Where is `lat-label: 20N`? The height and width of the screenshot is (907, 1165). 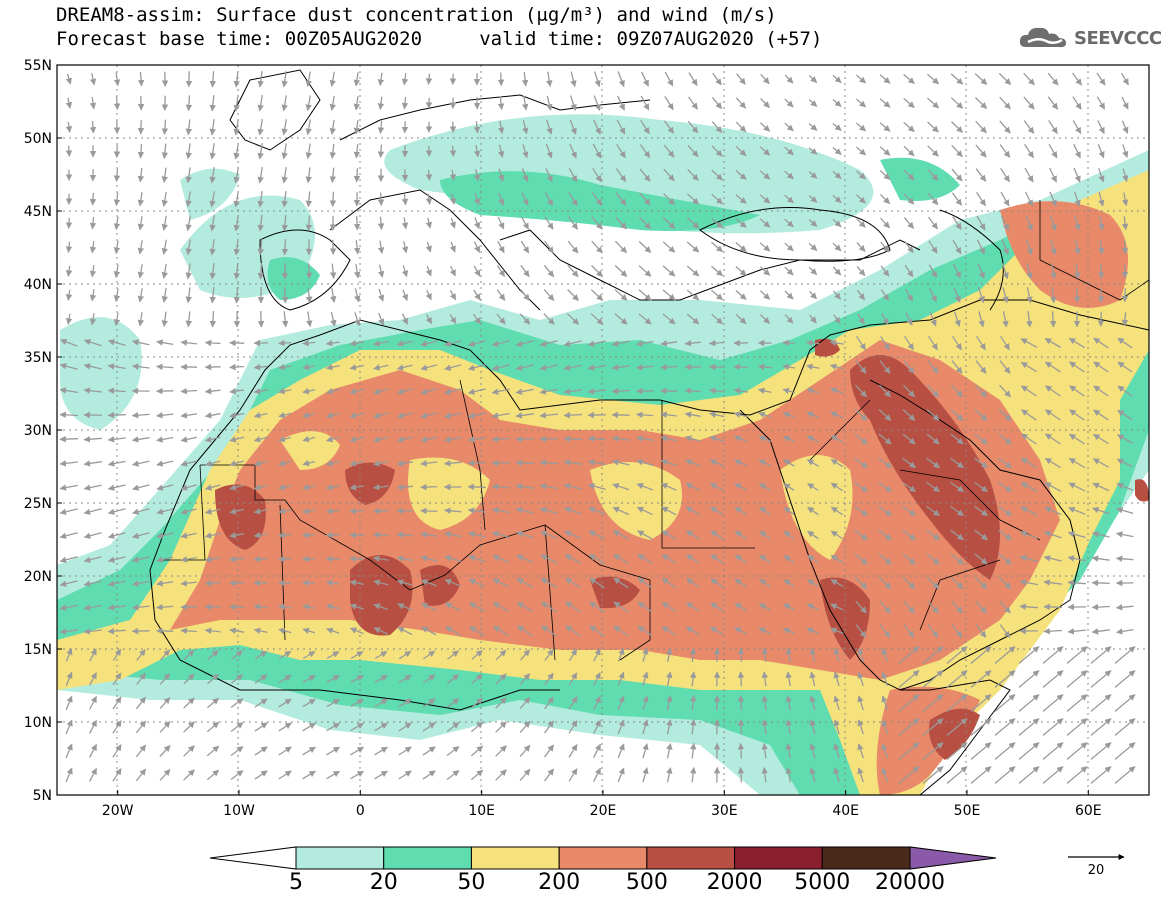 lat-label: 20N is located at coordinates (38, 577).